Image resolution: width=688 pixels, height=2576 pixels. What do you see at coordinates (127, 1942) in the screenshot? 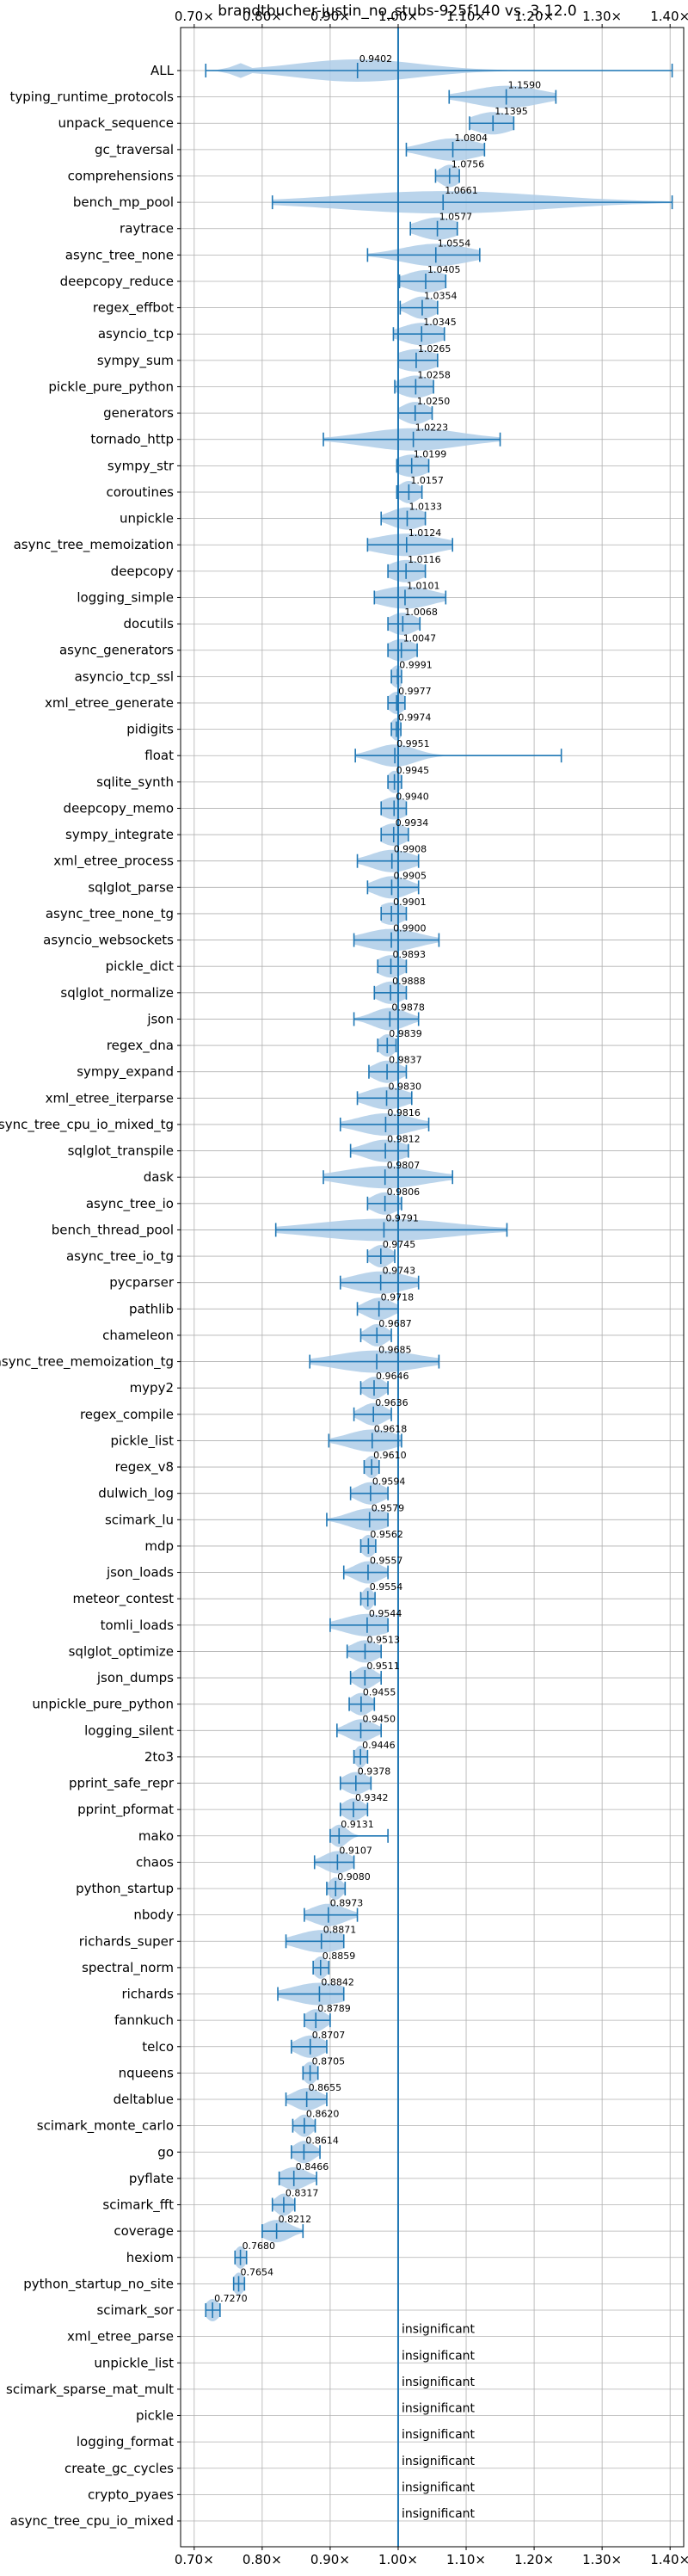
I see `category-label: richards_super` at bounding box center [127, 1942].